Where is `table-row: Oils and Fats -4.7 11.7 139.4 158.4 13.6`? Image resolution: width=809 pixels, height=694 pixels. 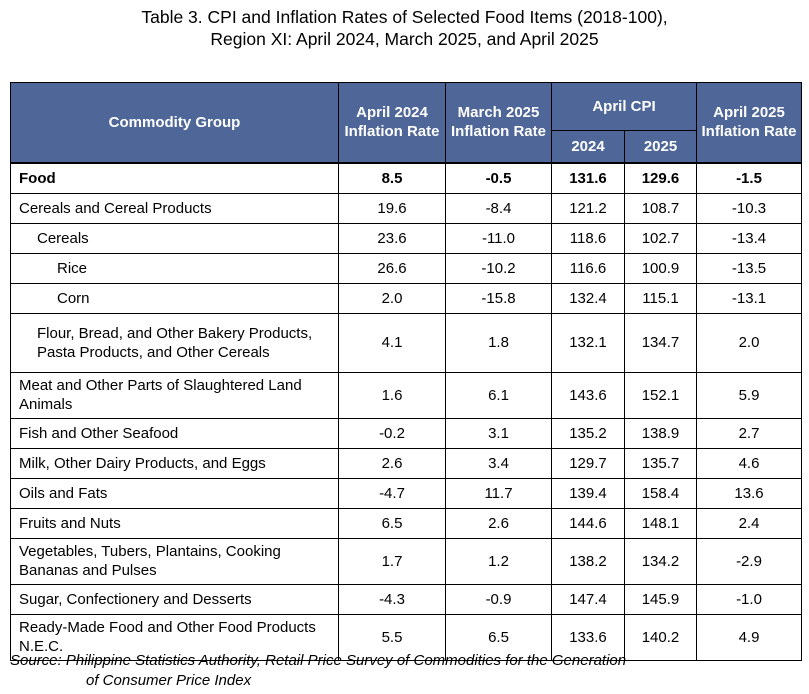 table-row: Oils and Fats -4.7 11.7 139.4 158.4 13.6 is located at coordinates (406, 493).